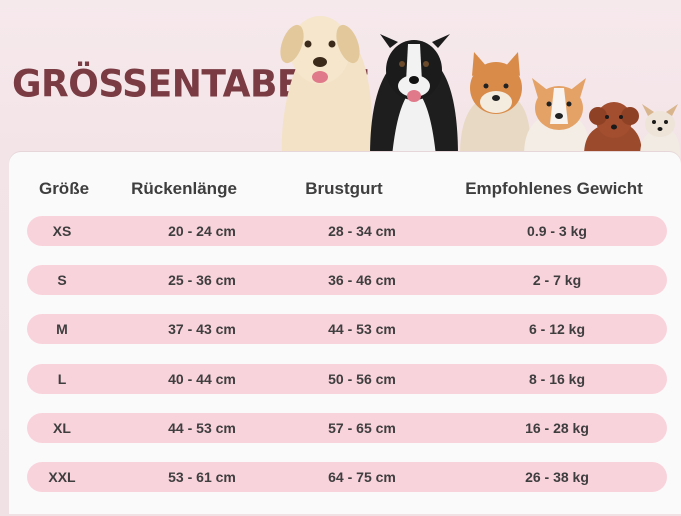 Image resolution: width=681 pixels, height=516 pixels. I want to click on shiba-inu-image, so click(495, 104).